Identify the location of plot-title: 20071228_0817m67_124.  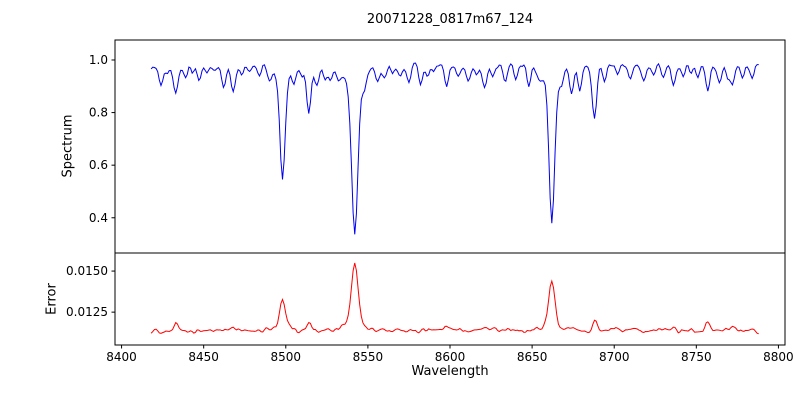
(450, 19).